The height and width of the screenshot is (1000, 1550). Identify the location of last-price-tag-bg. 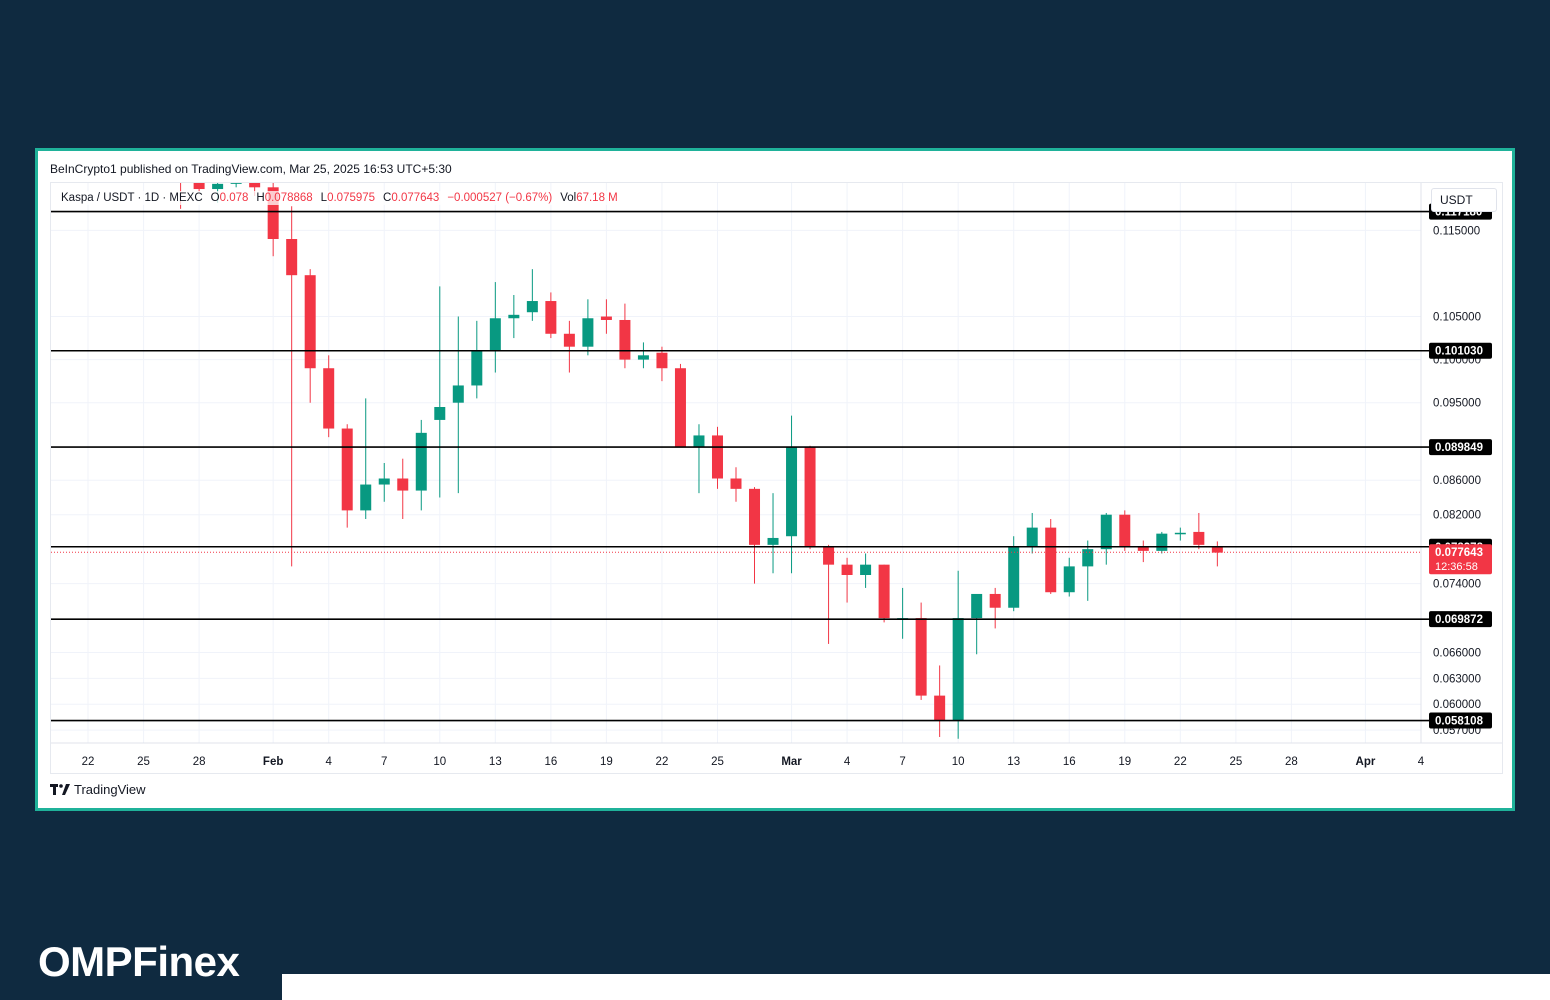
(1460, 559).